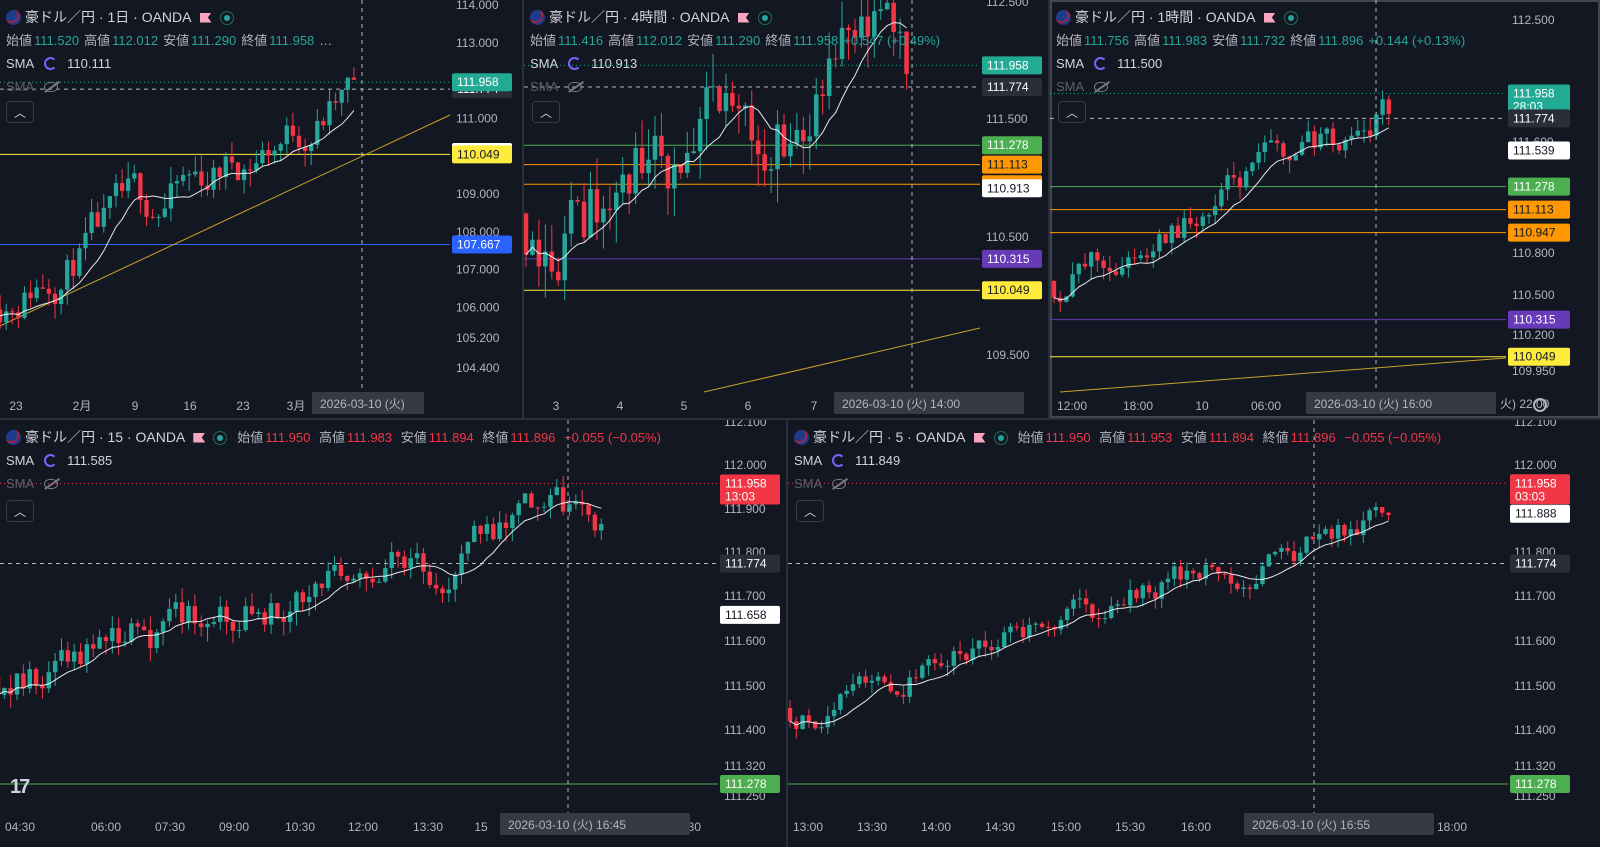 Image resolution: width=1600 pixels, height=847 pixels. Describe the element at coordinates (872, 827) in the screenshot. I see `x-axis-tick-label: 13:30` at that location.